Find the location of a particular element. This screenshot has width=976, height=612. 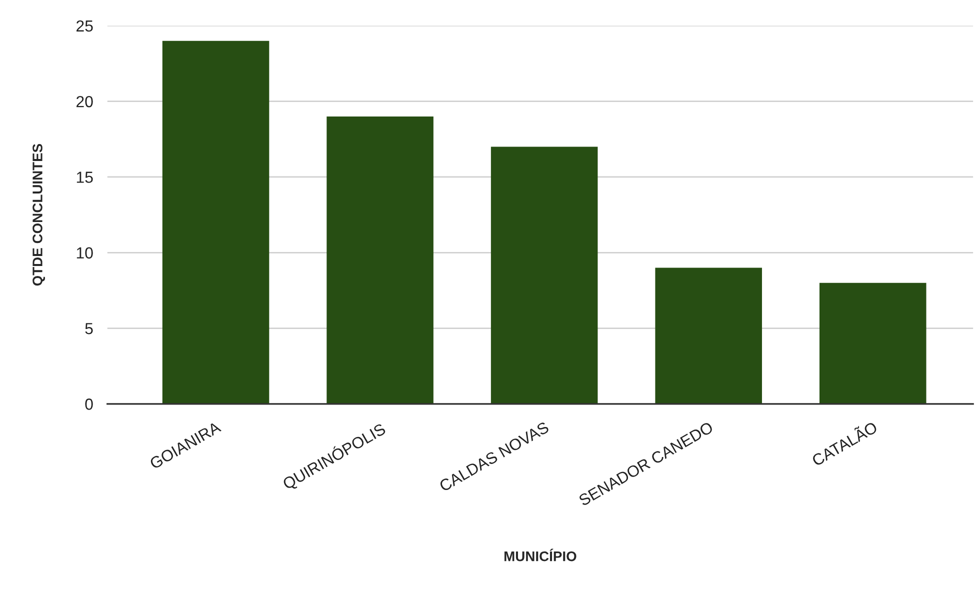

x-axis-title: MUNICÍPIO is located at coordinates (540, 555).